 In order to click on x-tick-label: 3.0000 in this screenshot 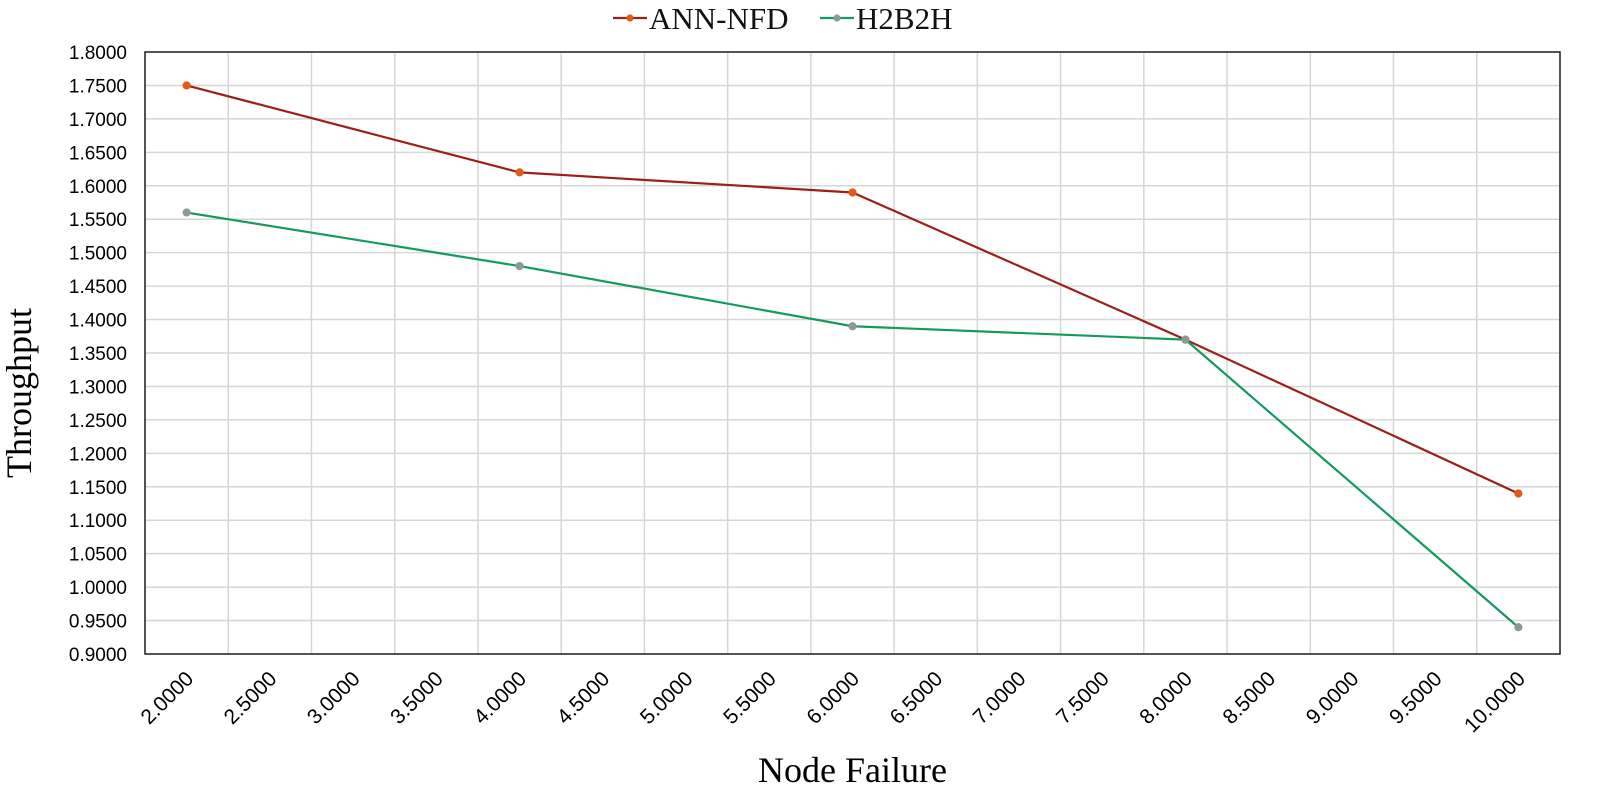, I will do `click(334, 698)`.